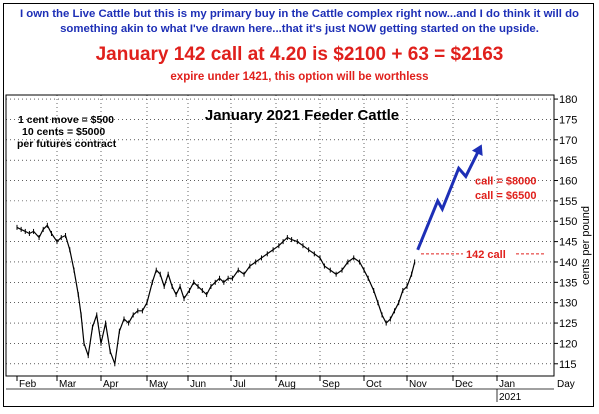 This screenshot has height=414, width=599. I want to click on contract-note: per futures contract, so click(67, 144).